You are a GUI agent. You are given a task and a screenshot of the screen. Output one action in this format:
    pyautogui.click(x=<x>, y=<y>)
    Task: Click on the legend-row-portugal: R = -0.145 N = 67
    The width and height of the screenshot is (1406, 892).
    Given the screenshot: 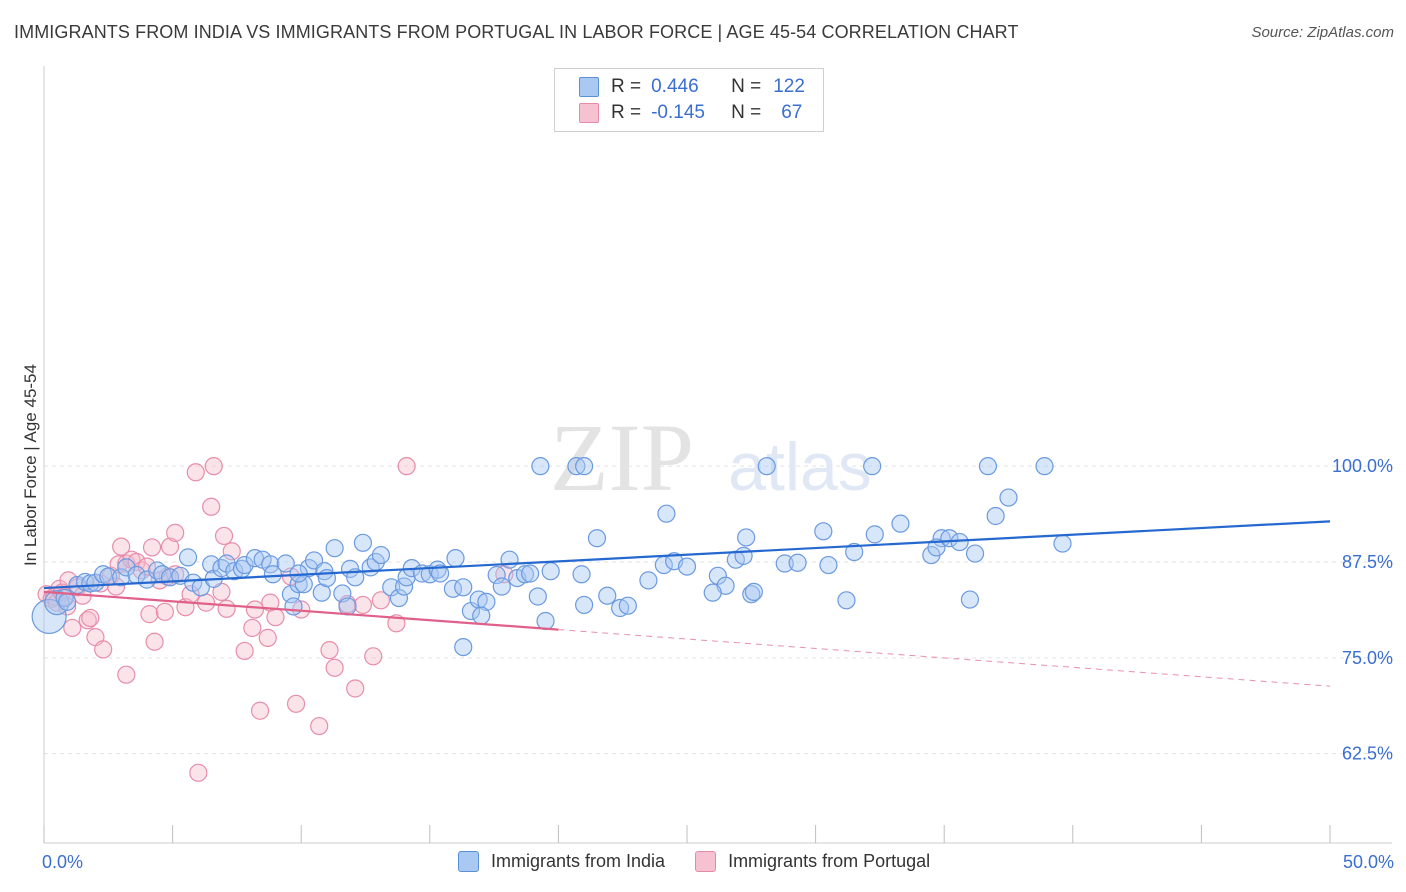 What is the action you would take?
    pyautogui.click(x=690, y=113)
    